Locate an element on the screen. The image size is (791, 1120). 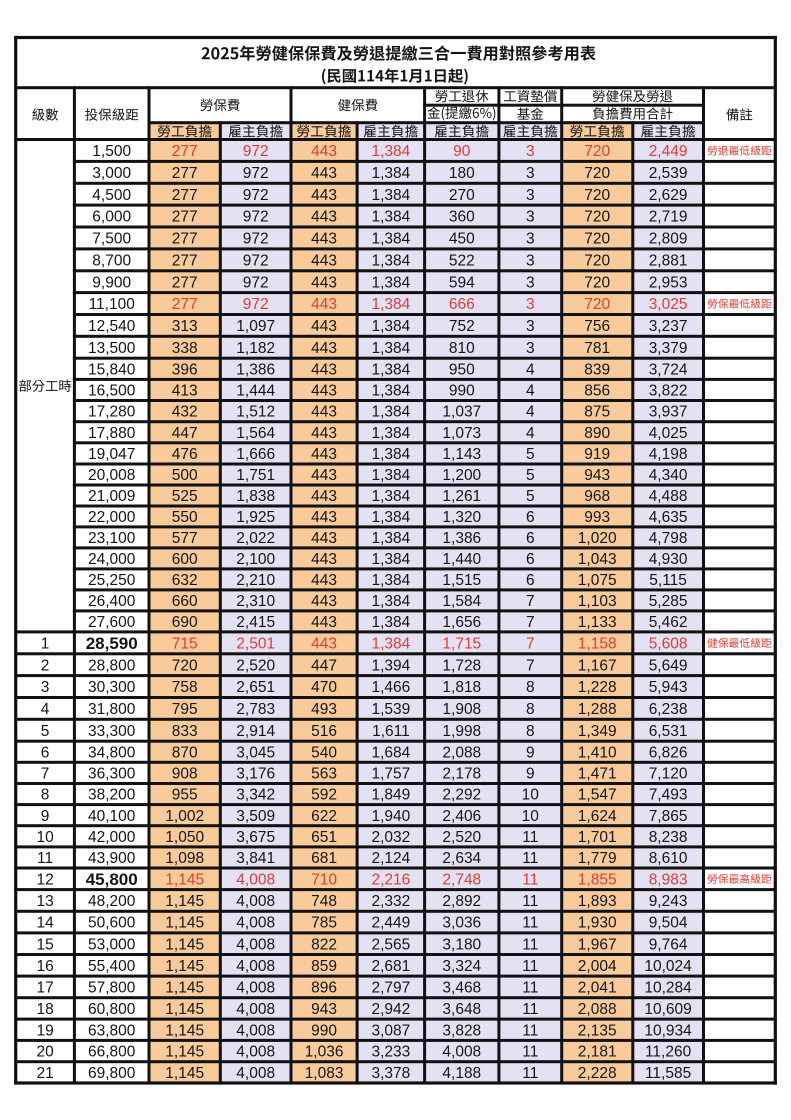
svg-text: 12,540 is located at coordinates (112, 326).